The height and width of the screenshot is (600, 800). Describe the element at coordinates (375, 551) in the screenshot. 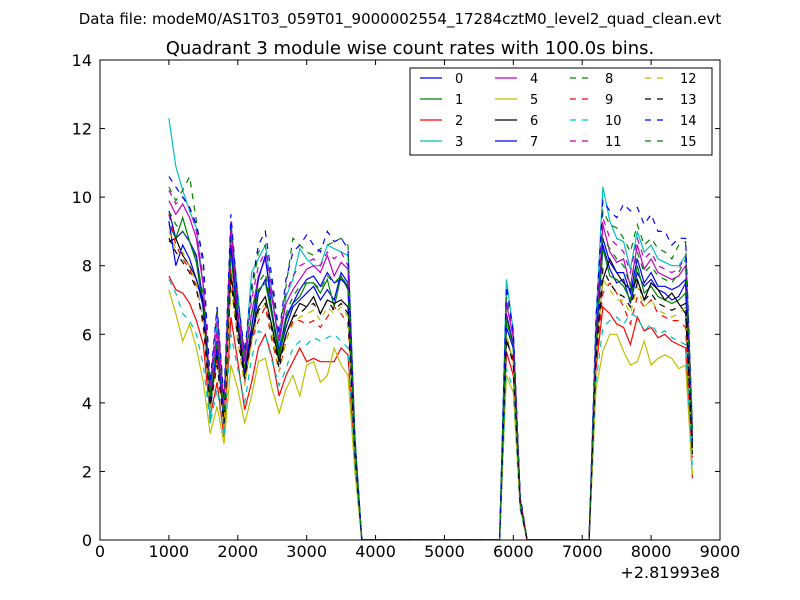

I see `x-tick-label: 4000` at that location.